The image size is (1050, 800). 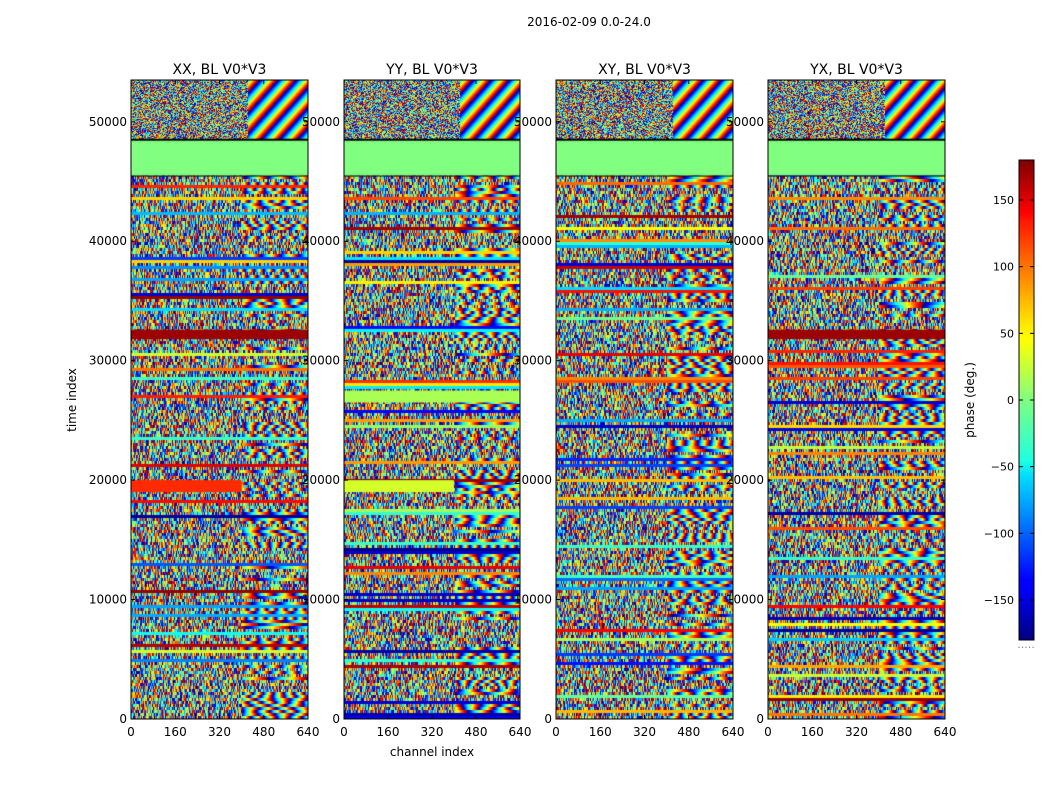 What do you see at coordinates (999, 533) in the screenshot?
I see `colorbar-tick-label: −100` at bounding box center [999, 533].